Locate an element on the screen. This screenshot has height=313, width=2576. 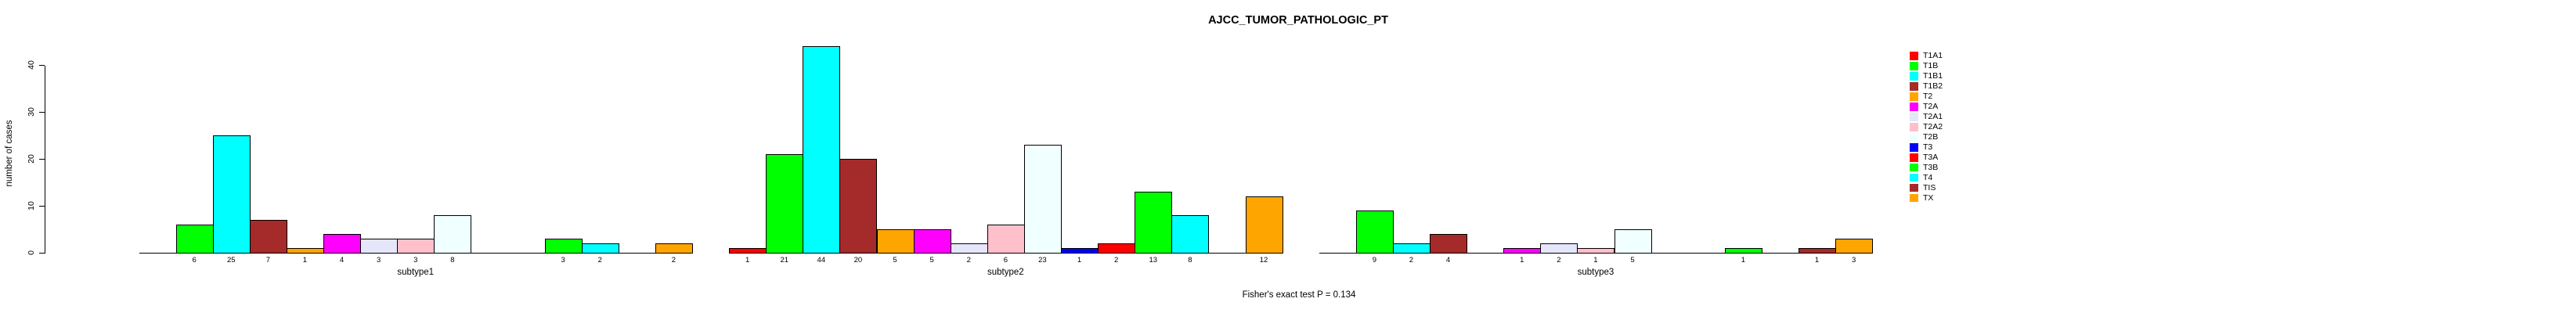
legend-swatch-T1A1 is located at coordinates (1914, 56).